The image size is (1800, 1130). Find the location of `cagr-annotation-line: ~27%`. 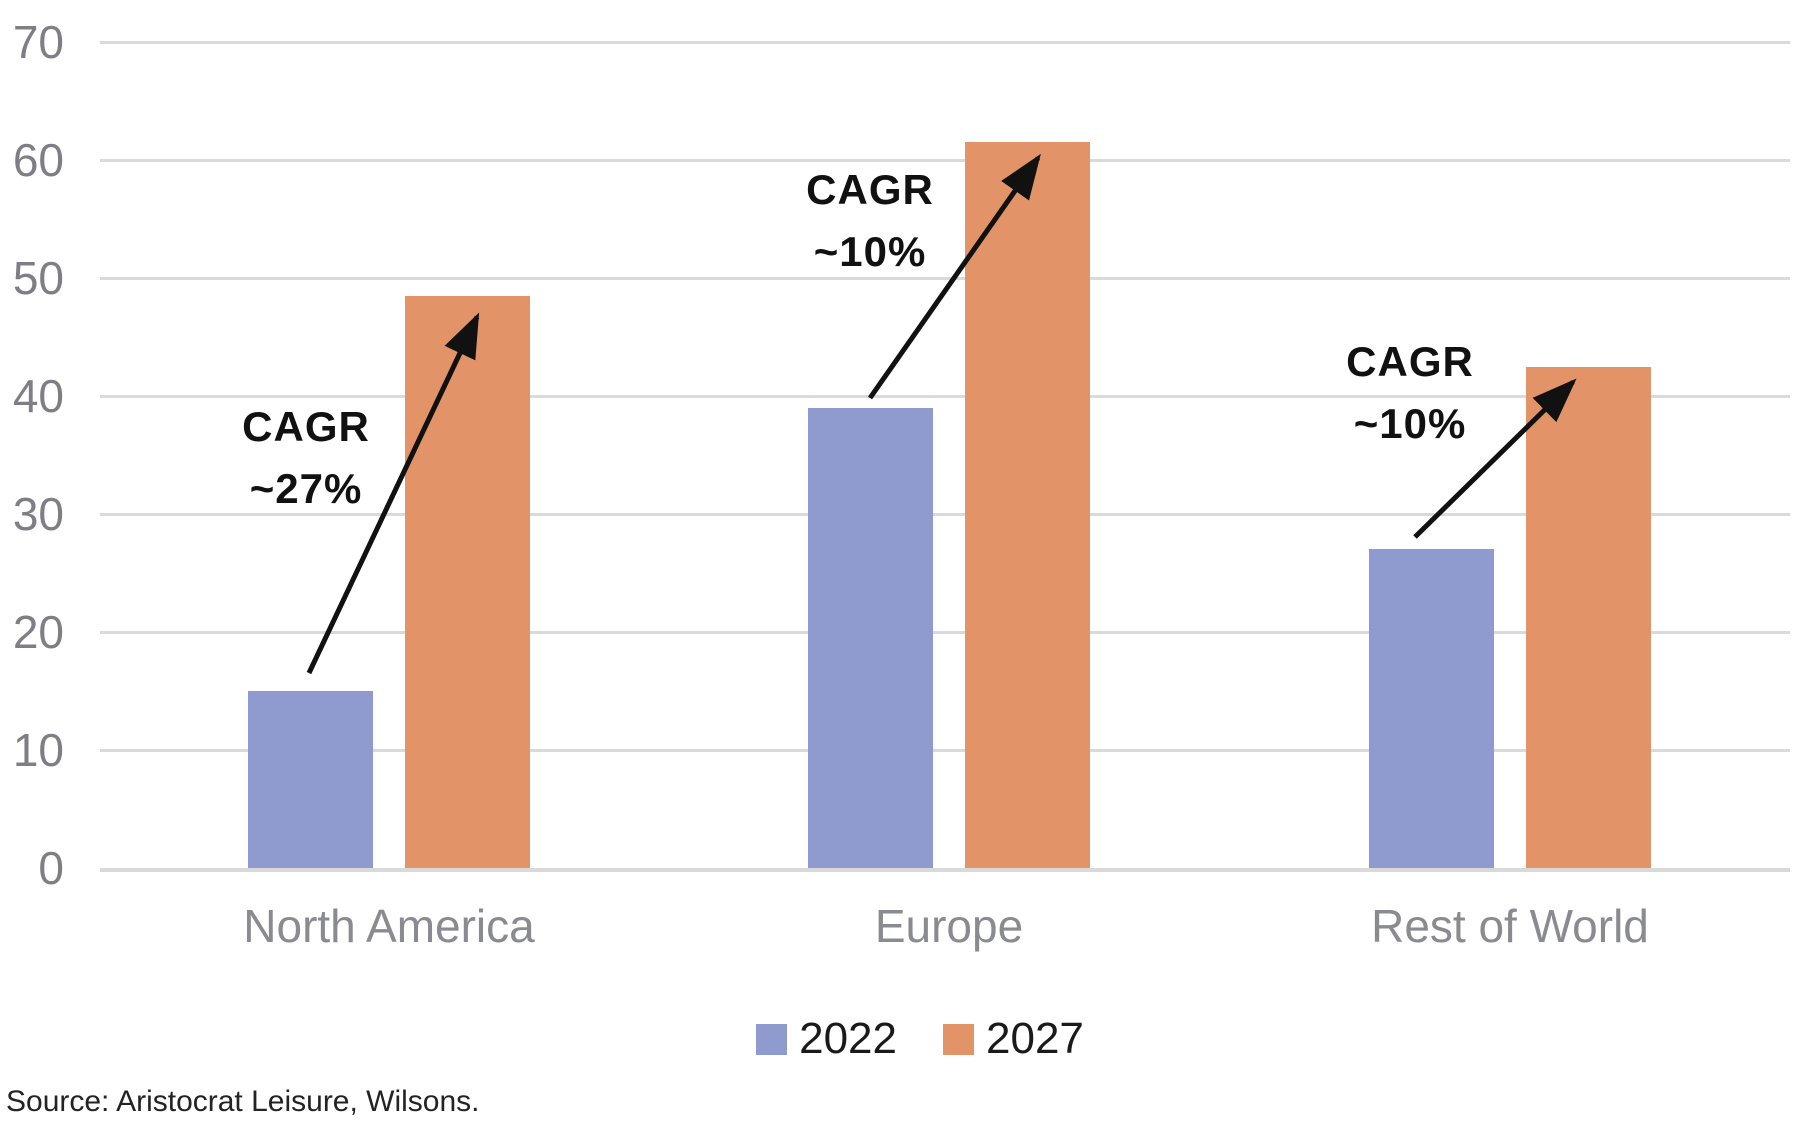

cagr-annotation-line: ~27% is located at coordinates (306, 488).